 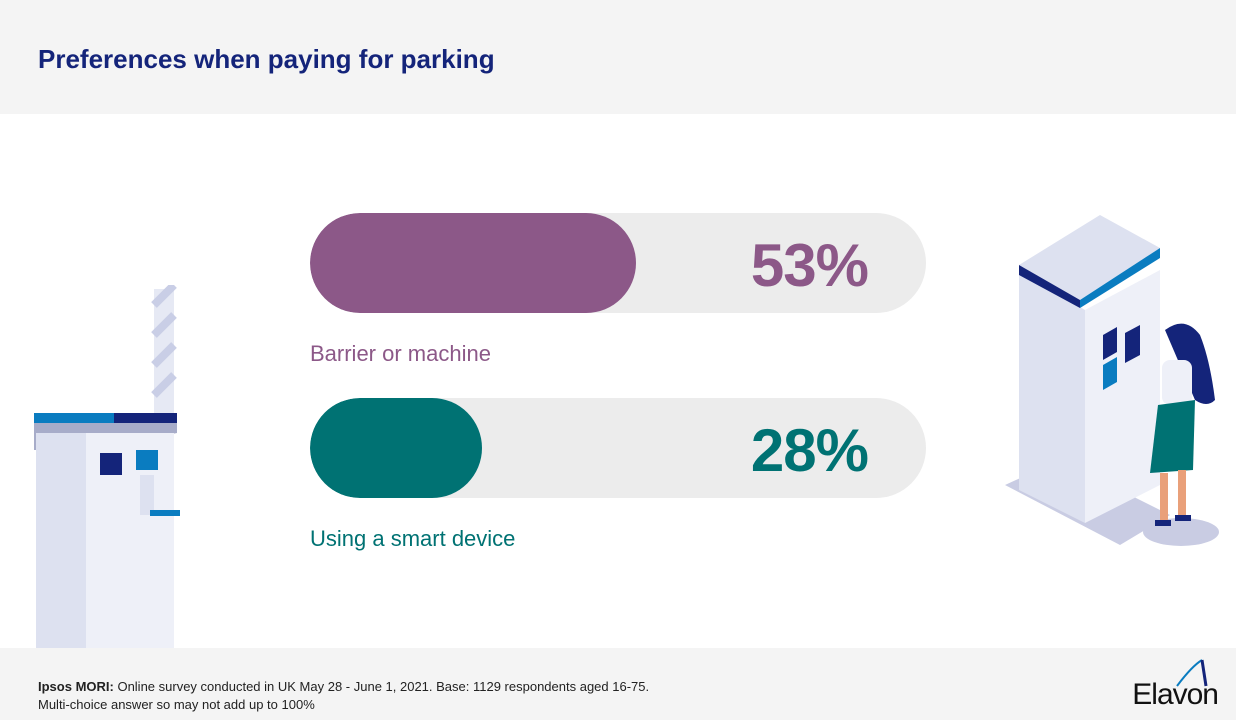 I want to click on category-label-smart-device: Using a smart device, so click(x=413, y=538).